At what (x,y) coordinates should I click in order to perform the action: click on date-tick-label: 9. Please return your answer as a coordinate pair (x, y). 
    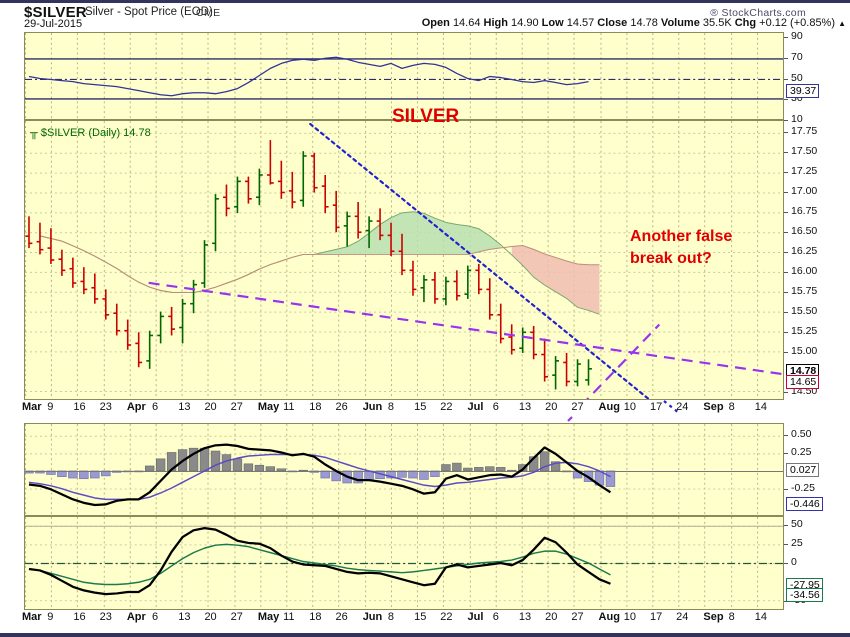
    Looking at the image, I should click on (50, 407).